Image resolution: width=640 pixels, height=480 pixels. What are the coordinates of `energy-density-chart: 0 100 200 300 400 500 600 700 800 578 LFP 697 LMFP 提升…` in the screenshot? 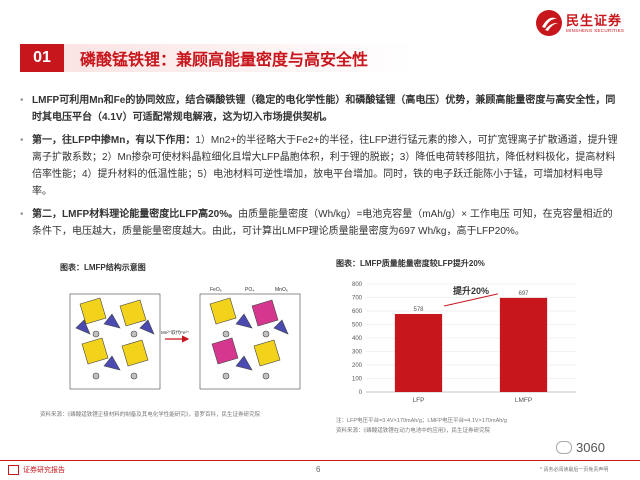 It's located at (464, 343).